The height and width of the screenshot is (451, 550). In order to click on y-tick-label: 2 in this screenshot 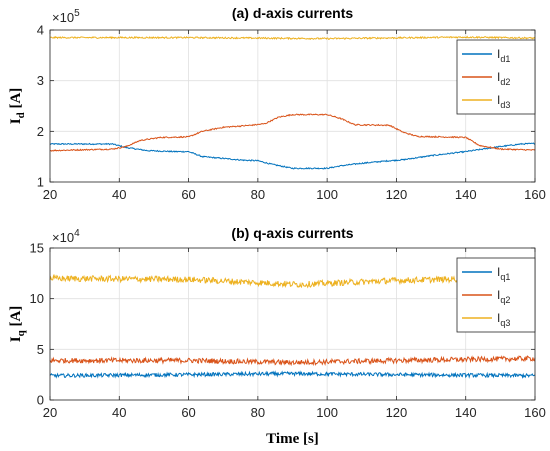, I will do `click(40, 131)`.